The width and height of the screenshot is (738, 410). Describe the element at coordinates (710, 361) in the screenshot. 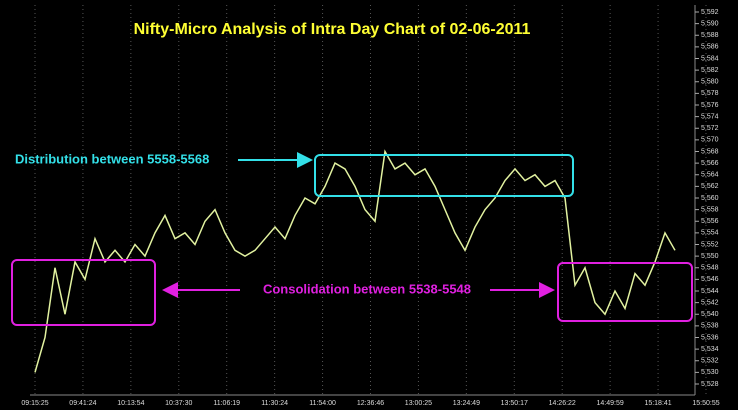

I see `y-tick-label: 5,532` at that location.